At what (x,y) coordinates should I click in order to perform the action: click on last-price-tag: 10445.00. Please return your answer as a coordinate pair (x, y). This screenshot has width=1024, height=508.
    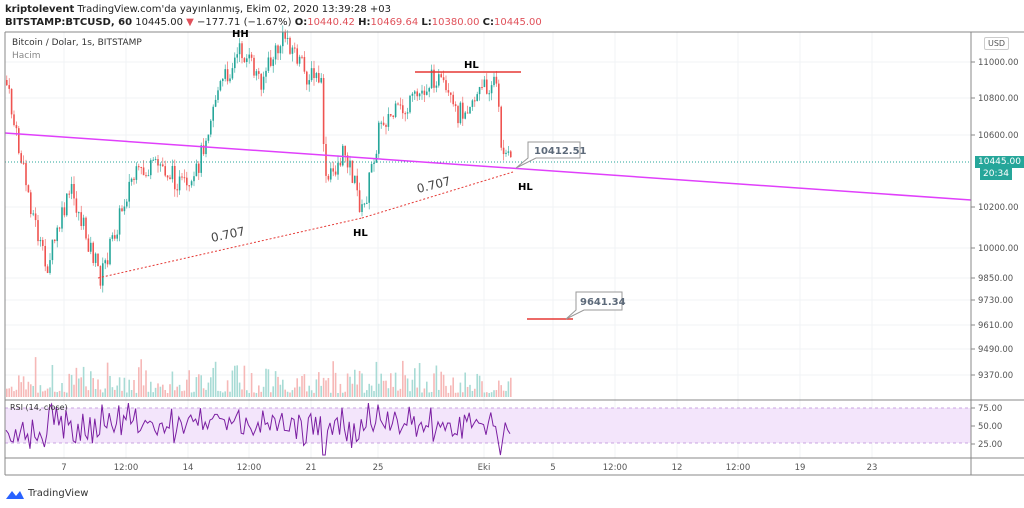
    Looking at the image, I should click on (999, 162).